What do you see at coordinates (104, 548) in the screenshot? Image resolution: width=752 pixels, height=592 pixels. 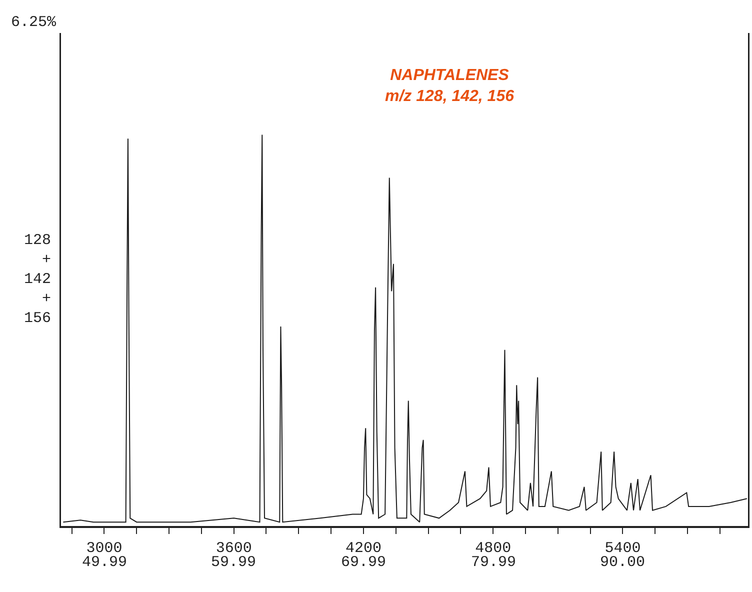 I see `x-tick-label: 3000` at bounding box center [104, 548].